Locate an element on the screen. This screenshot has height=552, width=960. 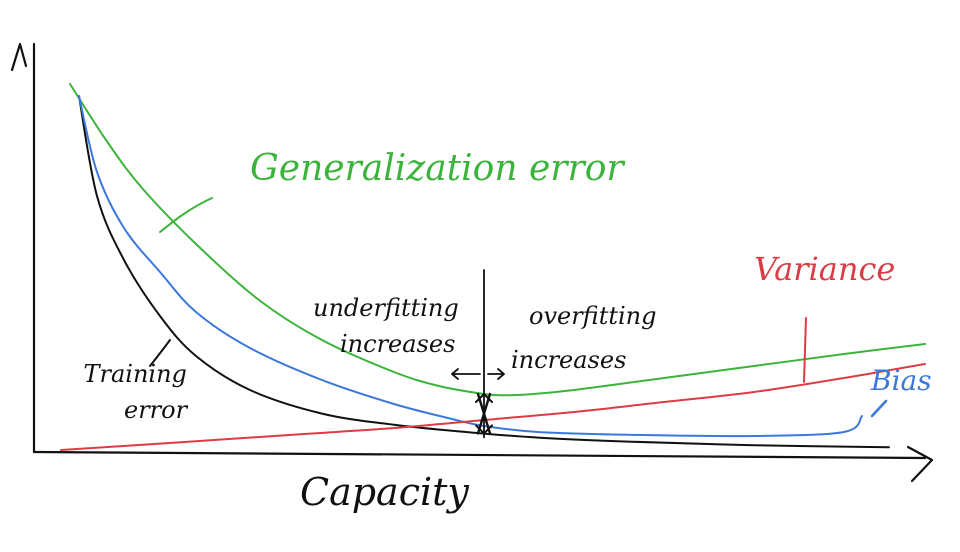
gap-arrowhead-top is located at coordinates (484, 398).